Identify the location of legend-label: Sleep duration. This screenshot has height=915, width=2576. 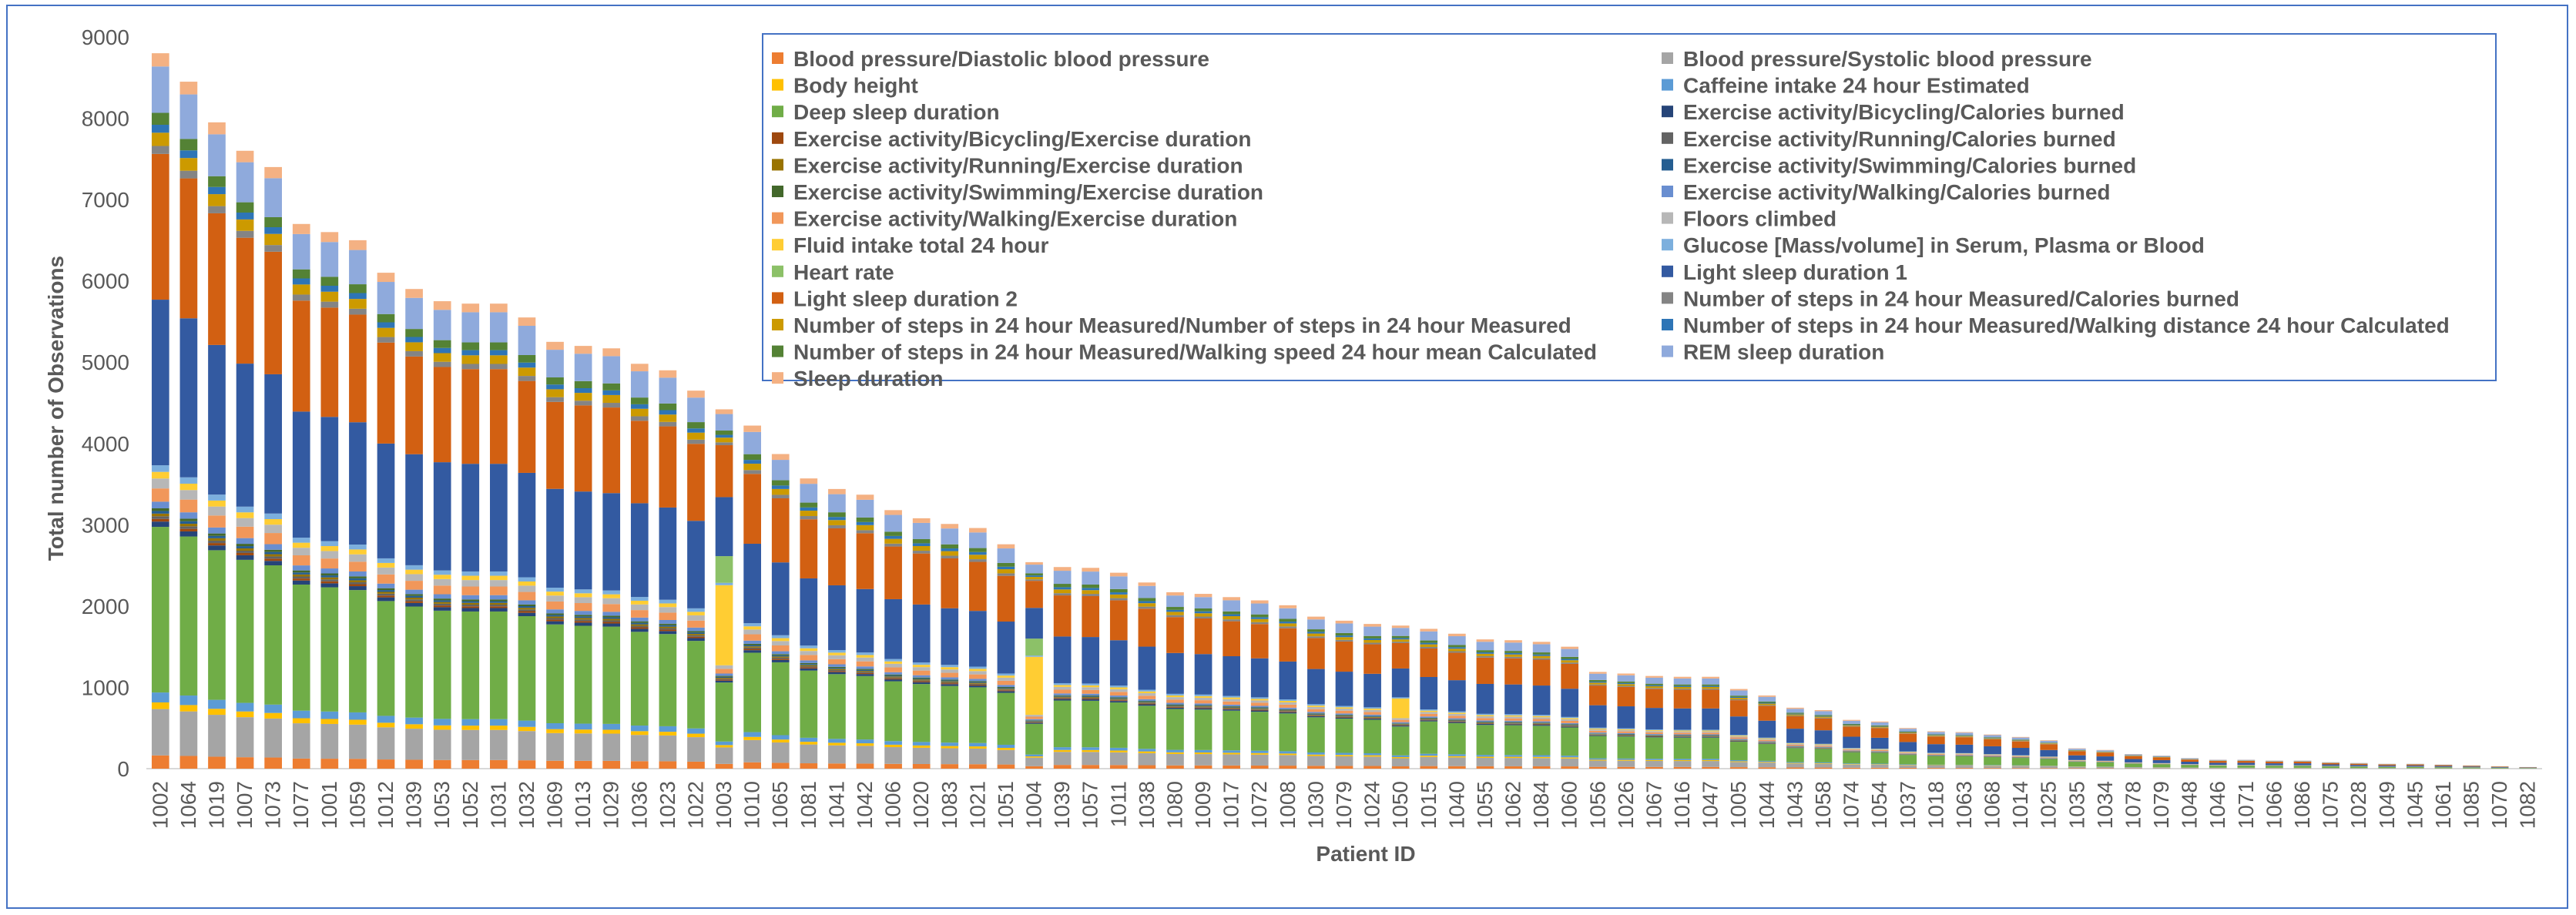
(868, 378).